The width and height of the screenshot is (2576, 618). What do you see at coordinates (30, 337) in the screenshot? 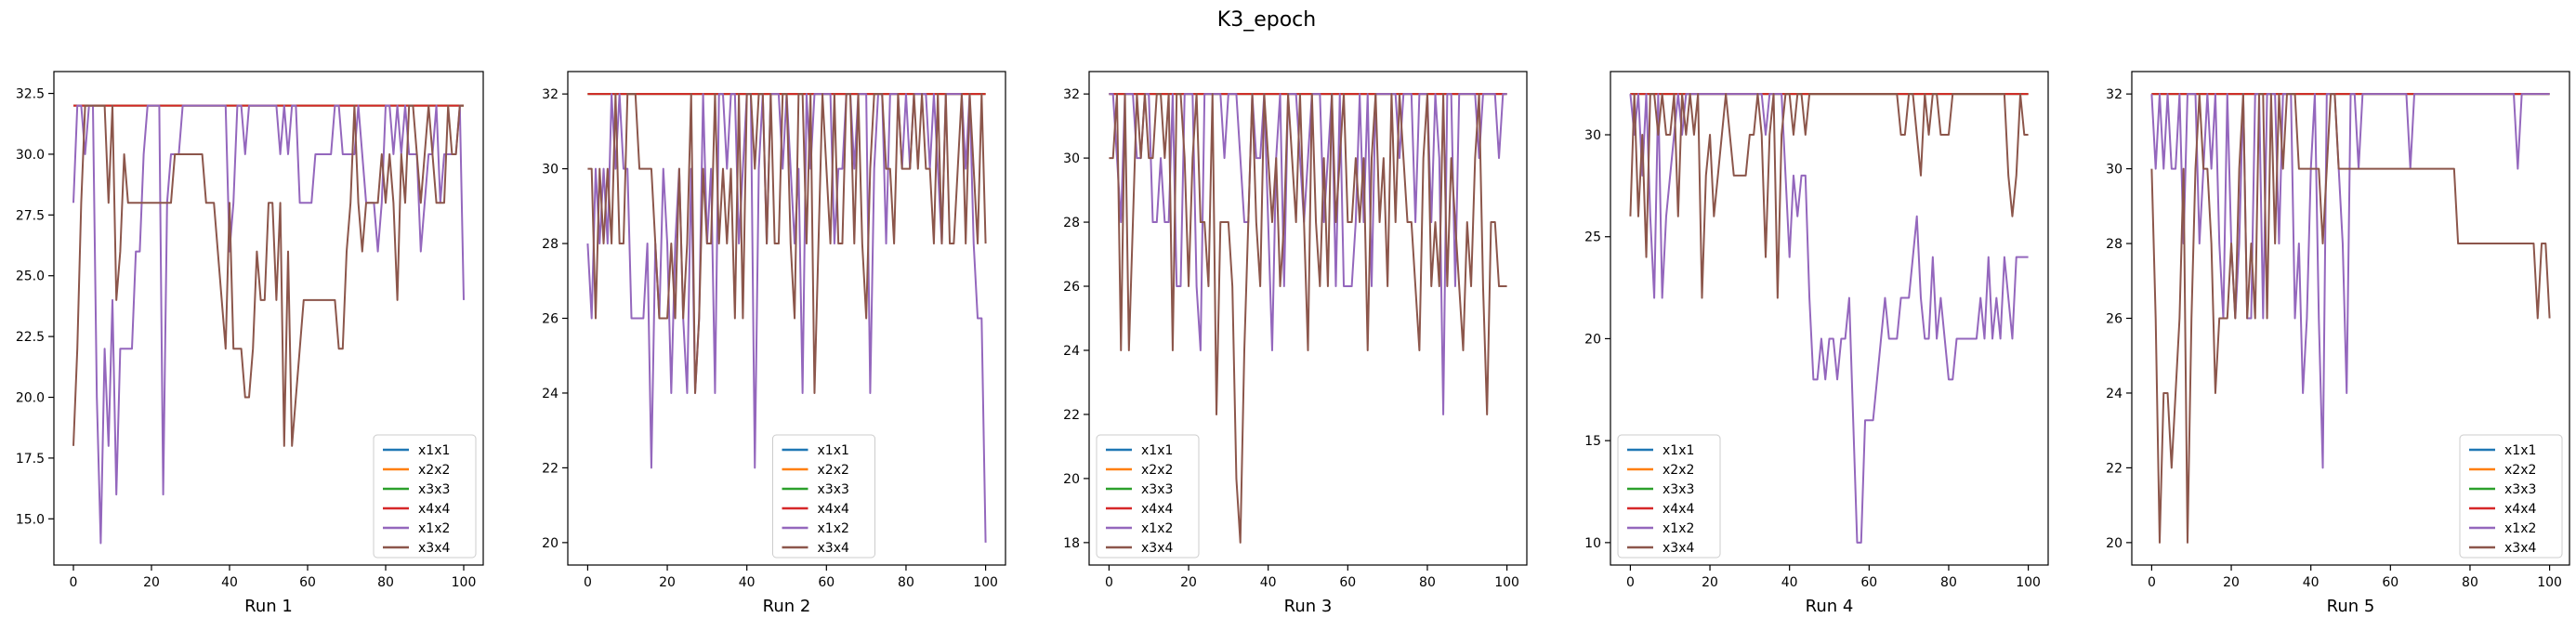
I see `y-tick-label: 22.5` at bounding box center [30, 337].